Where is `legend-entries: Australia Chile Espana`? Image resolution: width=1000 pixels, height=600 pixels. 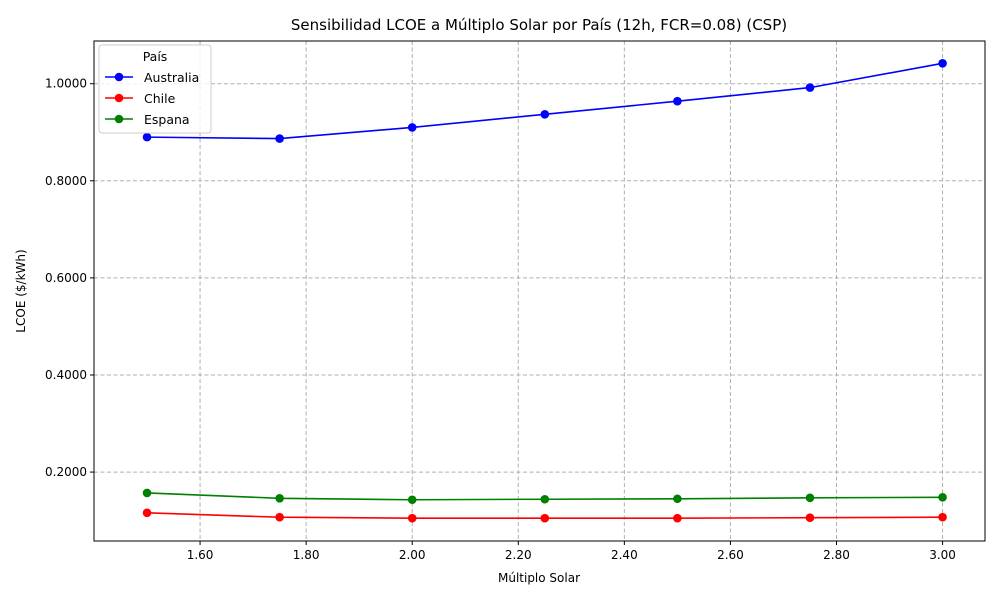
legend-entries: Australia Chile Espana is located at coordinates (152, 98).